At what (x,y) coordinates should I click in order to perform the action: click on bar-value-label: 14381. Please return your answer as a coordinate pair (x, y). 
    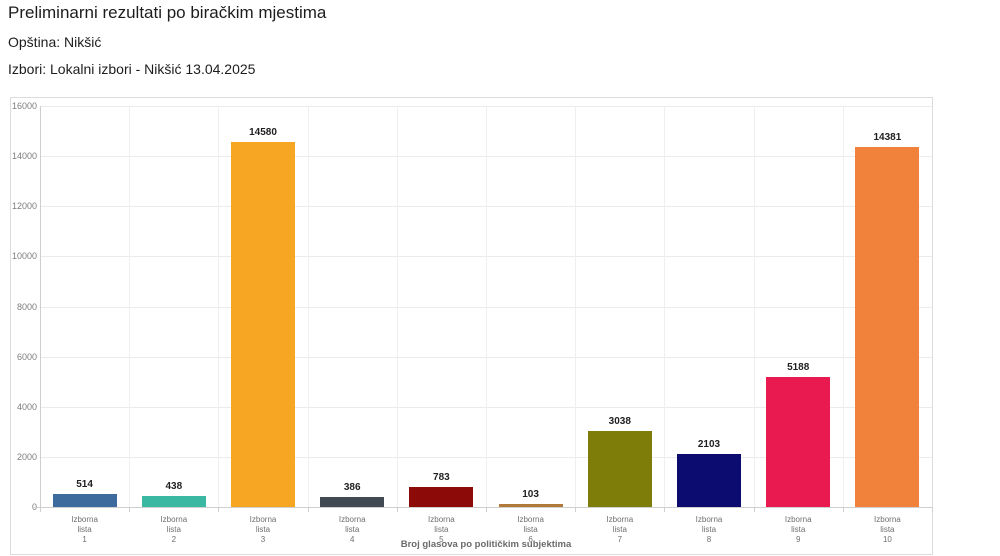
    Looking at the image, I should click on (887, 137).